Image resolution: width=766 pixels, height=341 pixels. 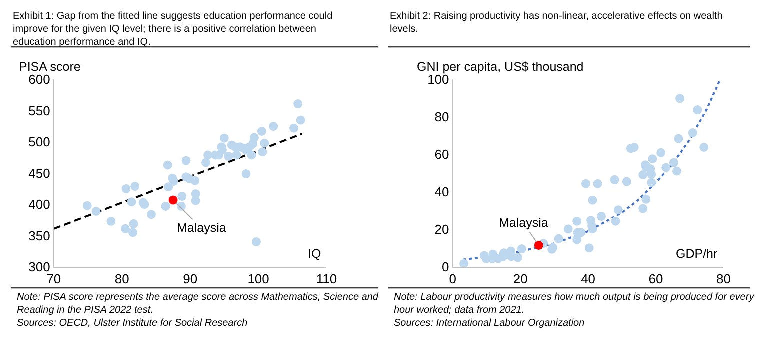 What do you see at coordinates (697, 254) in the screenshot?
I see `x-axis-title: GDP/hr` at bounding box center [697, 254].